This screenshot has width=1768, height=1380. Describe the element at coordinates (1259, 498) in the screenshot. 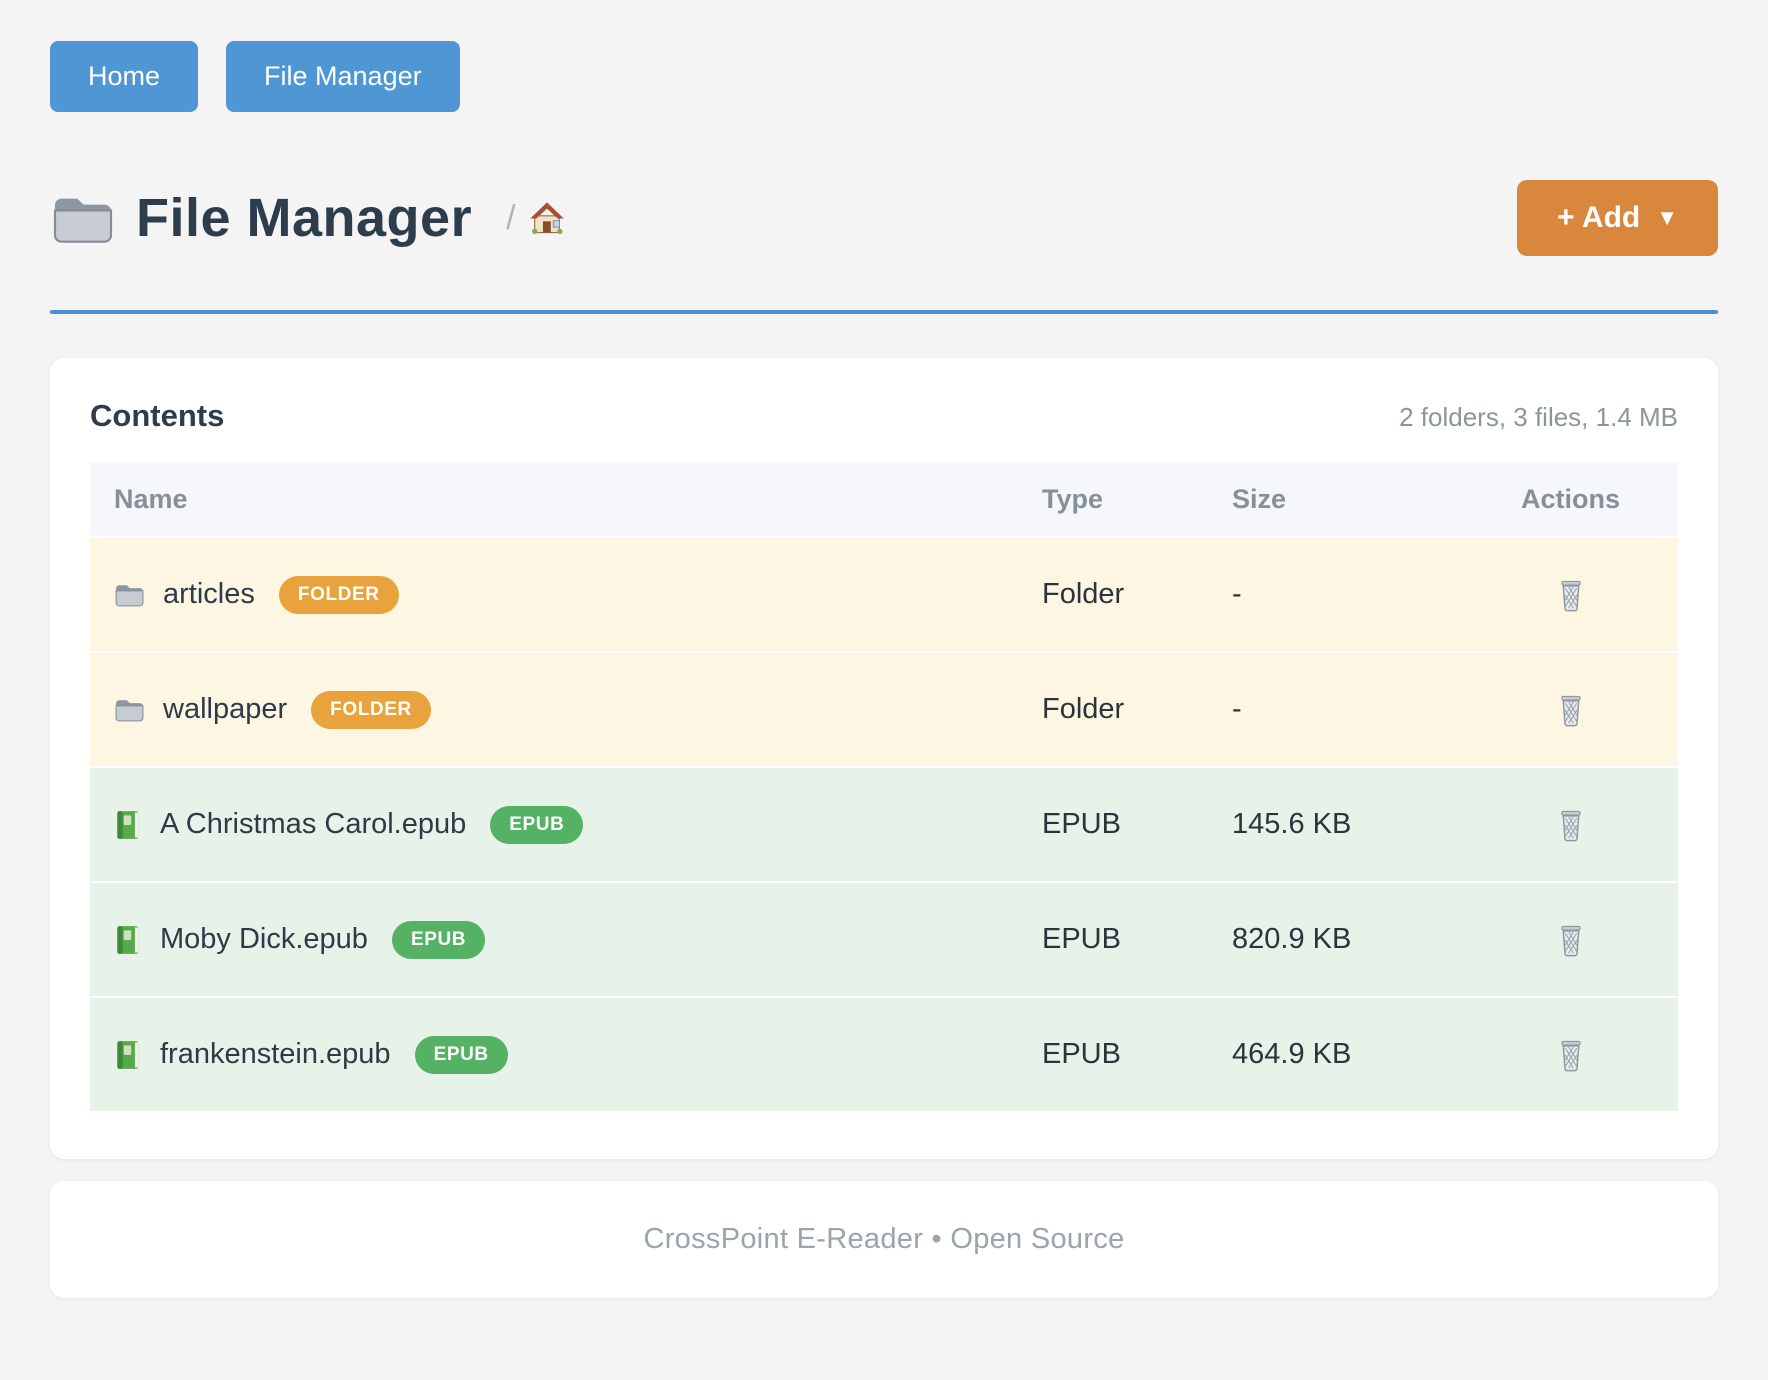

I see `column-header-size: Size` at that location.